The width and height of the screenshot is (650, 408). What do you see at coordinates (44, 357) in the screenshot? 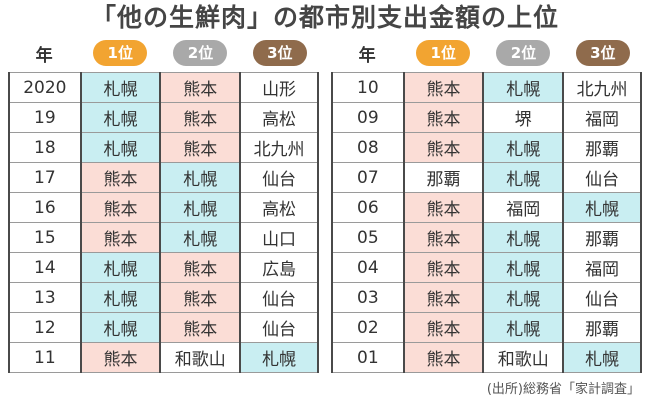
I see `year-cell: 11` at bounding box center [44, 357].